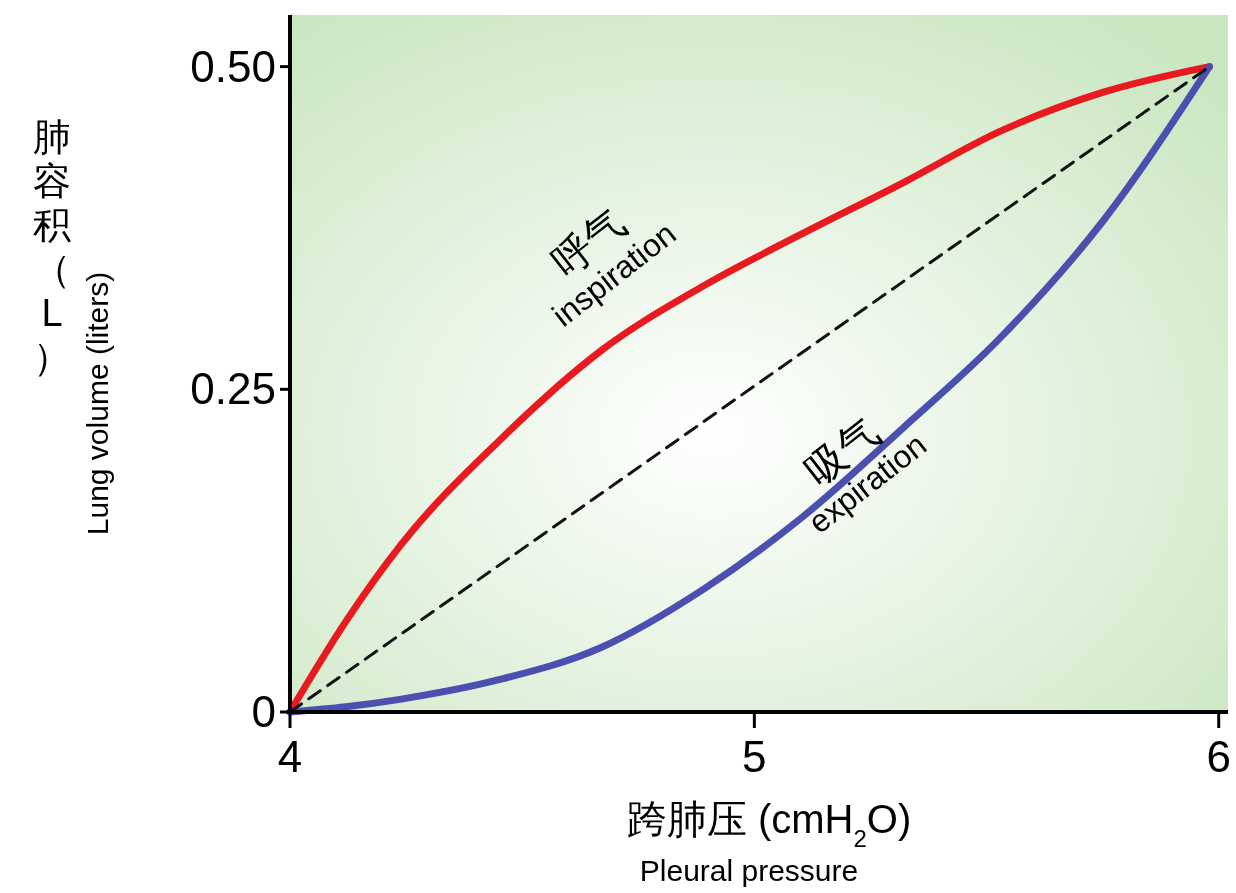 The image size is (1236, 893). What do you see at coordinates (754, 756) in the screenshot?
I see `x-tick-label: 5` at bounding box center [754, 756].